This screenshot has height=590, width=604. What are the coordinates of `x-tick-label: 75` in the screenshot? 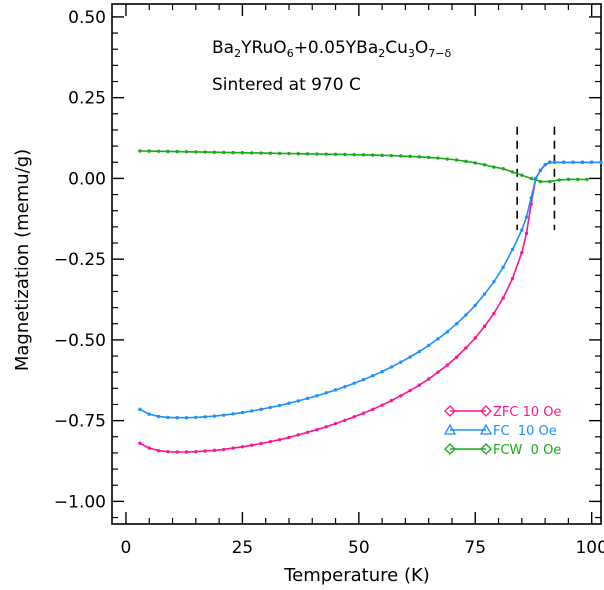 It's located at (475, 548).